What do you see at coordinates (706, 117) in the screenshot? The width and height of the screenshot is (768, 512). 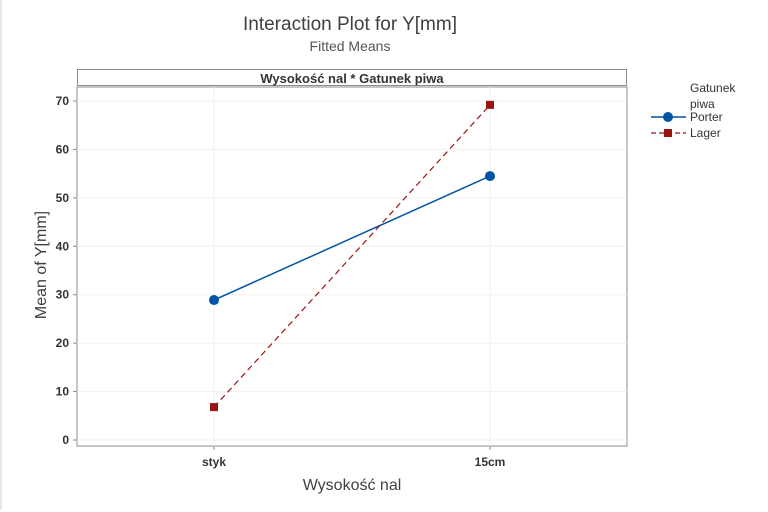 I see `legend-item-porter: Porter` at bounding box center [706, 117].